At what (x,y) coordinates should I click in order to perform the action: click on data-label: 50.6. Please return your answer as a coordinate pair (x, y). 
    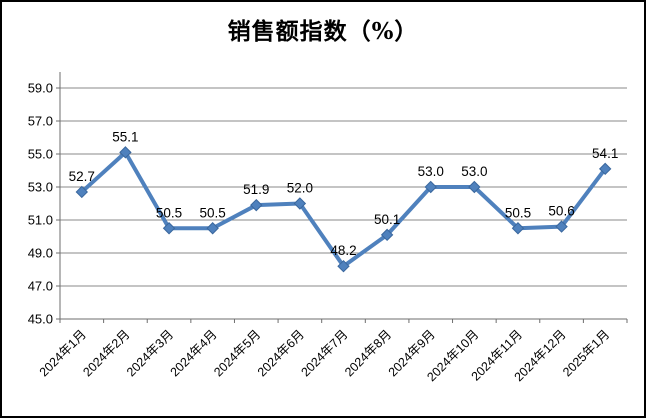
    Looking at the image, I should click on (561, 211).